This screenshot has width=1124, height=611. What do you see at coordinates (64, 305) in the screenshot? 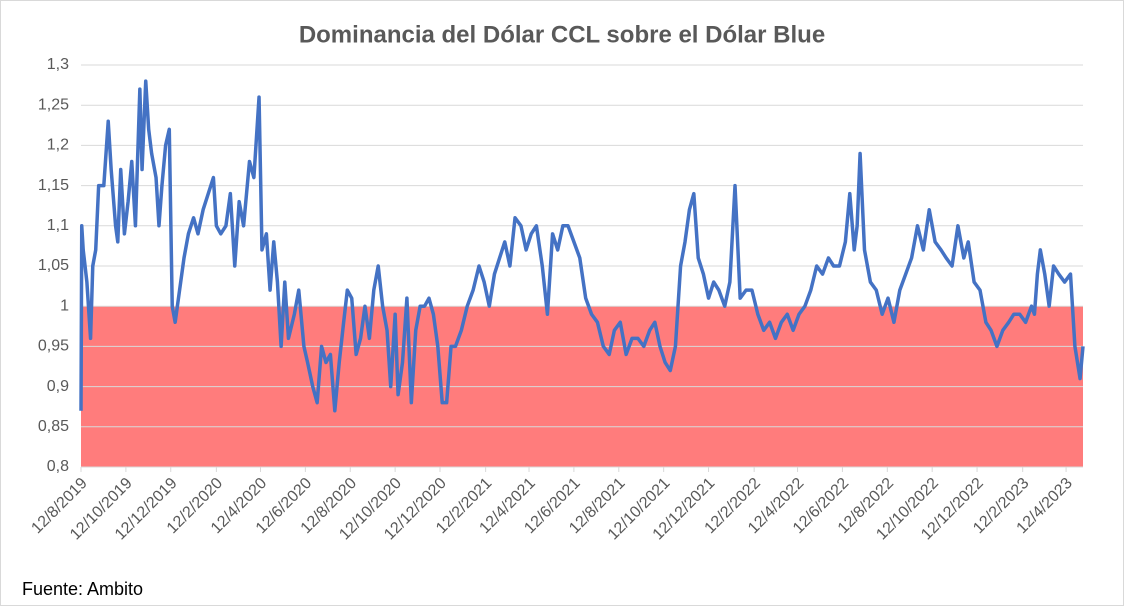
I see `y-tick-label: 1` at bounding box center [64, 305].